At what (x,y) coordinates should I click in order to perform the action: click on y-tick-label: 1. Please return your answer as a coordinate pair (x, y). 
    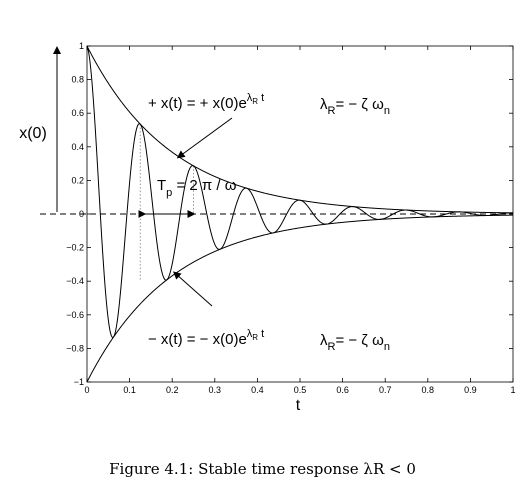
    Looking at the image, I should click on (81, 46).